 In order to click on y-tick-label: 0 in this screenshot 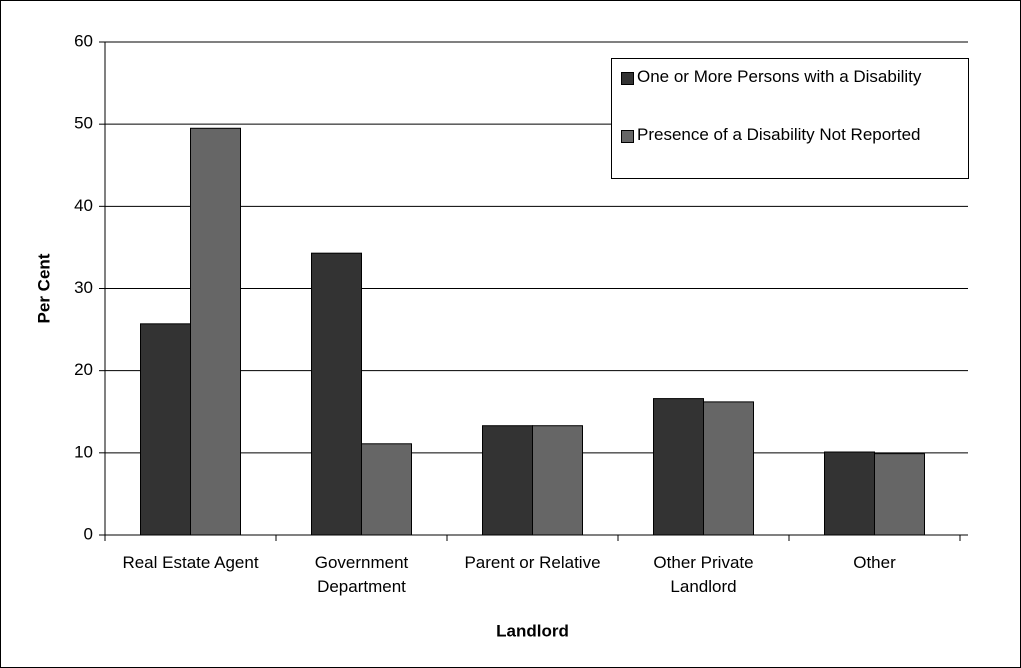, I will do `click(88, 533)`.